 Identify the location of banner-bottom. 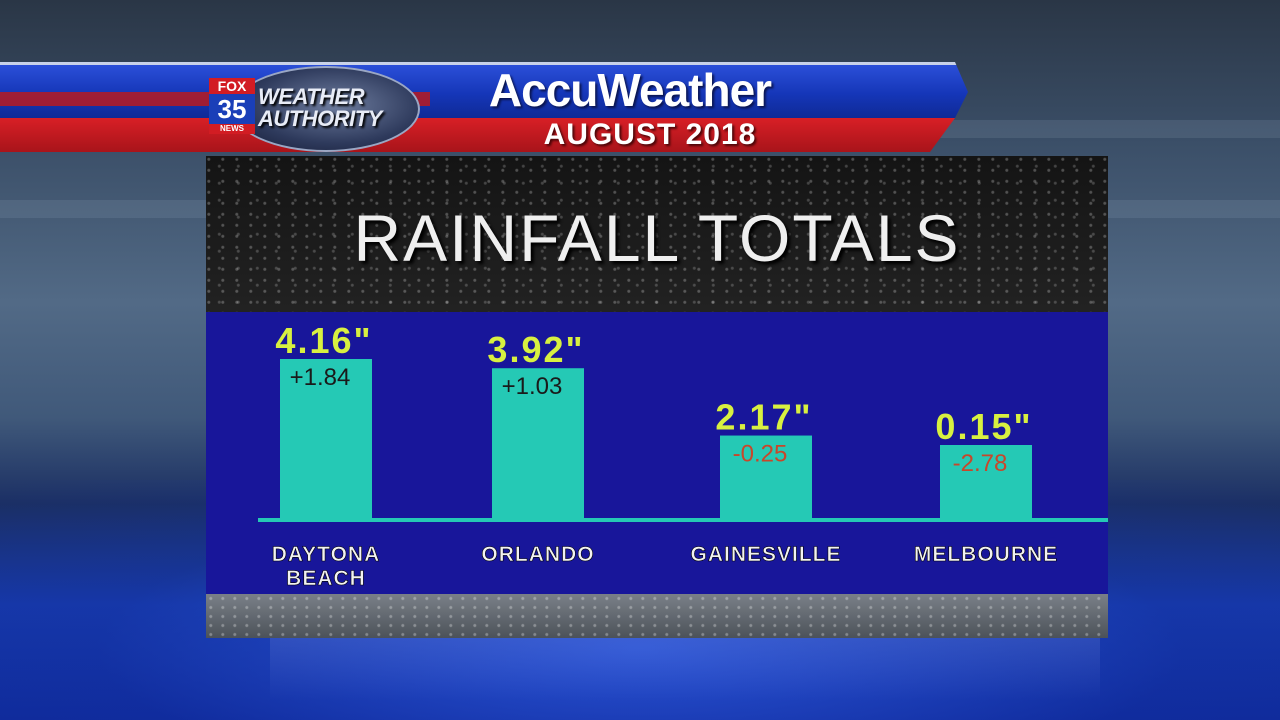
(477, 135).